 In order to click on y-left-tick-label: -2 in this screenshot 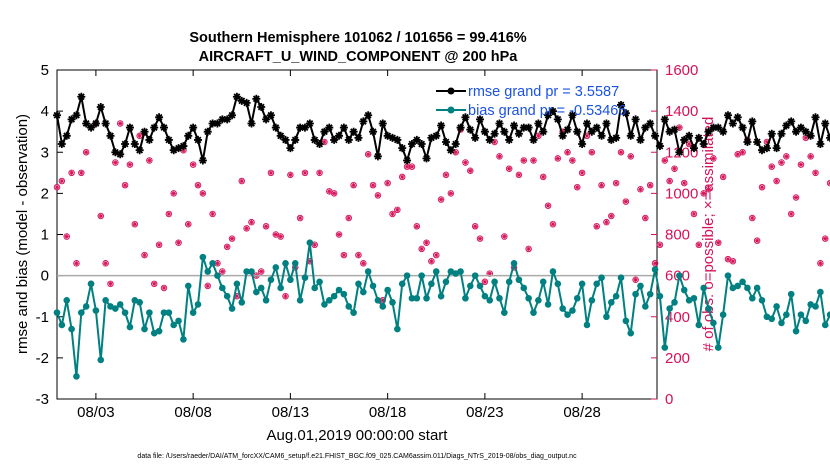, I will do `click(42, 358)`.